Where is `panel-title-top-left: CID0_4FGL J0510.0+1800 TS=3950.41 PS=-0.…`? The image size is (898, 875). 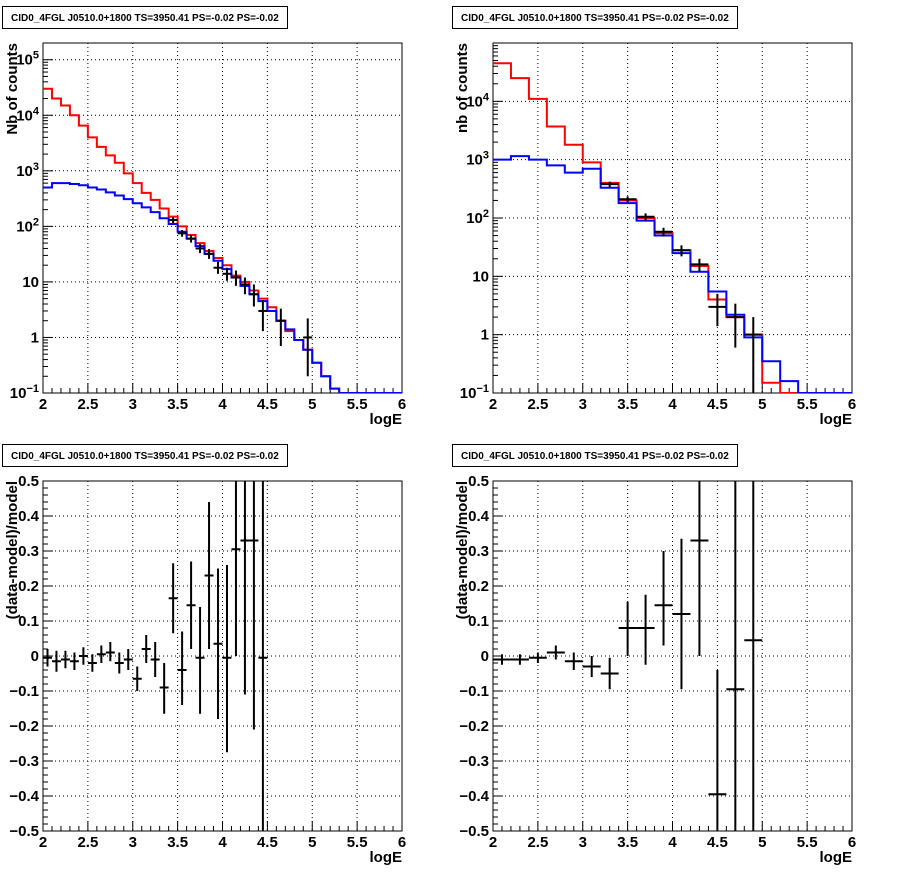
panel-title-top-left: CID0_4FGL J0510.0+1800 TS=3950.41 PS=-0.… is located at coordinates (145, 17).